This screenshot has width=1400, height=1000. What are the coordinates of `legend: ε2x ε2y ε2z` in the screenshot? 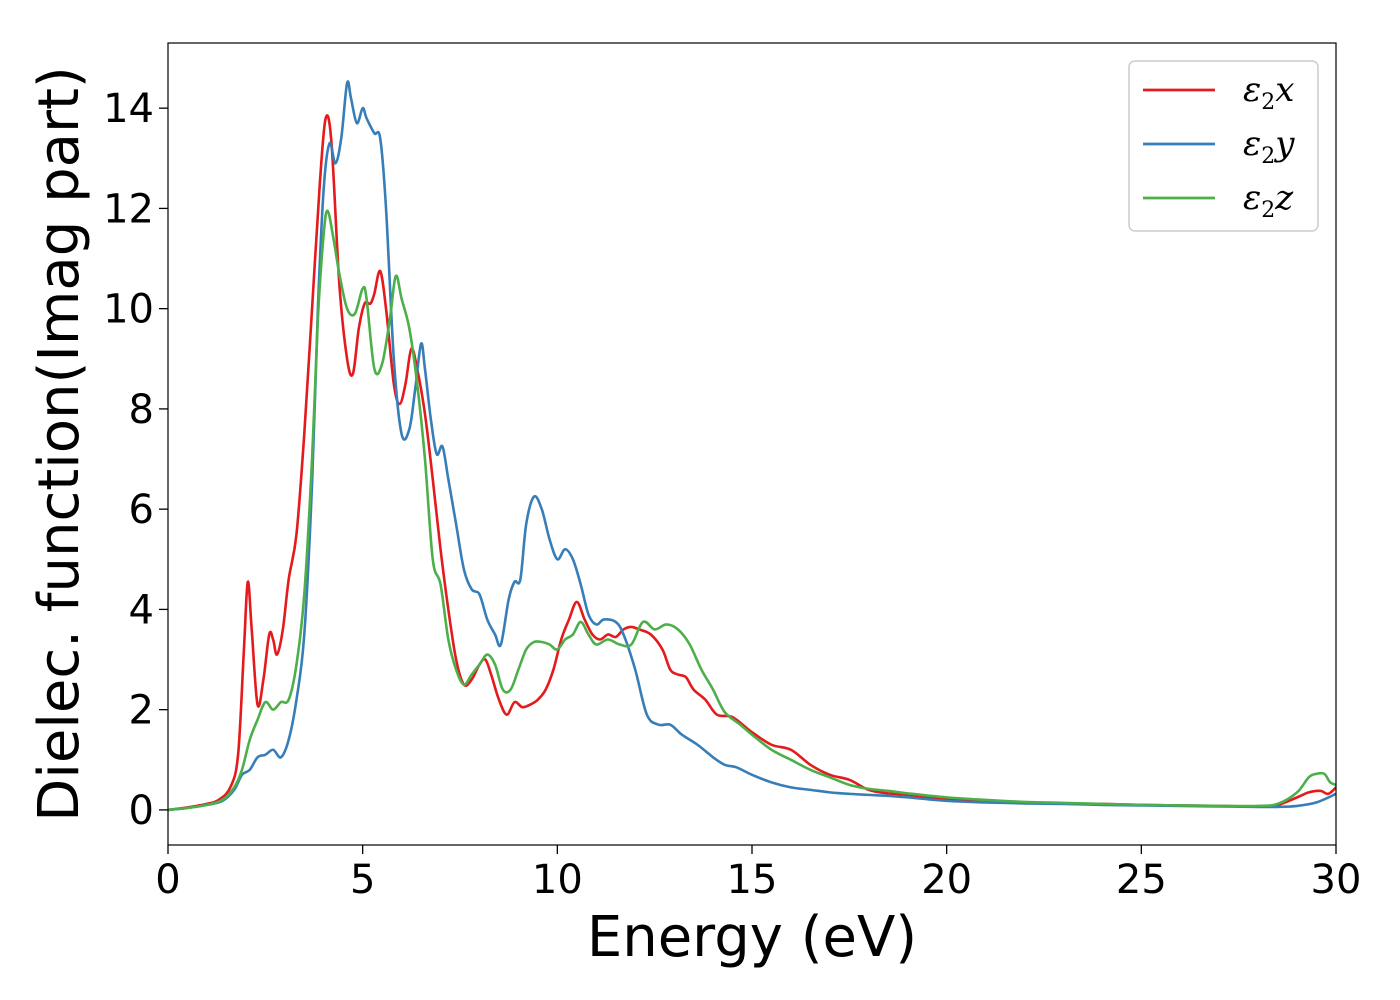 It's located at (1223, 146).